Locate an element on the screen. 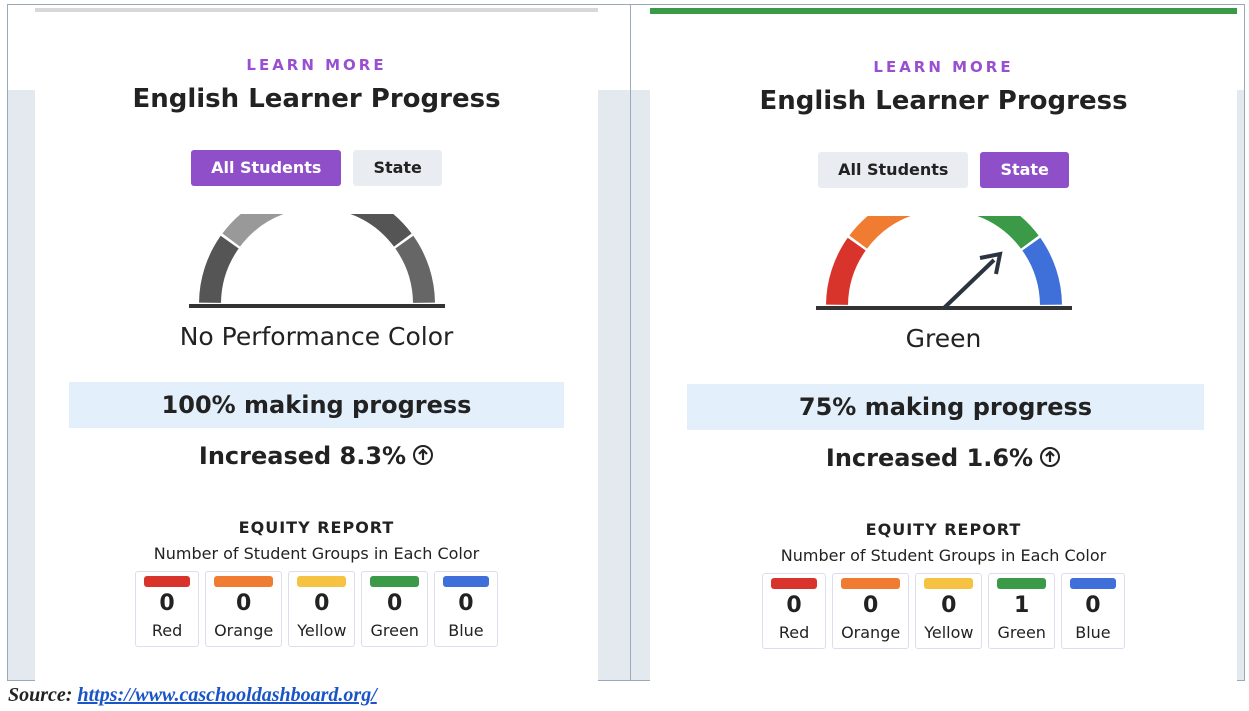 The image size is (1249, 711). source-label: Source: is located at coordinates (40, 695).